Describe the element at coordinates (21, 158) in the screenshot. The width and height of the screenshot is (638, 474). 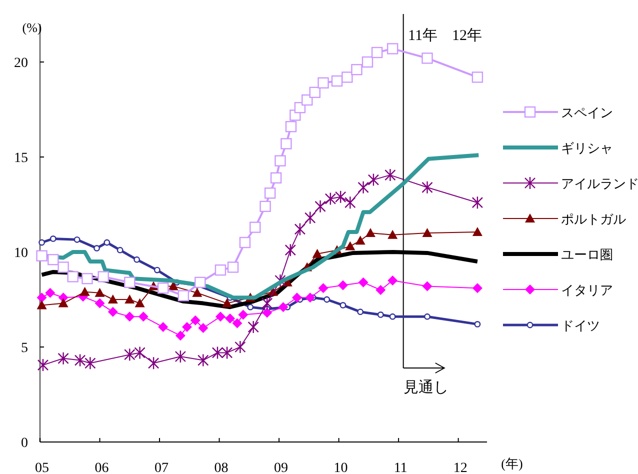
I see `y-tick-label: 15` at that location.